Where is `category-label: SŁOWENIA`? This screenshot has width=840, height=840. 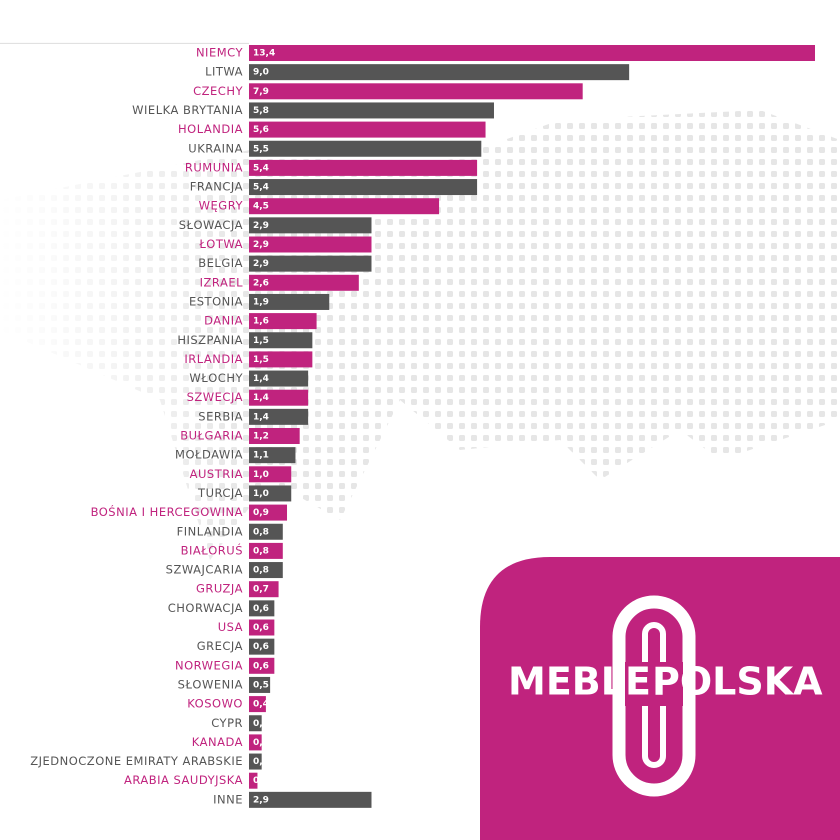
category-label: SŁOWENIA is located at coordinates (210, 684).